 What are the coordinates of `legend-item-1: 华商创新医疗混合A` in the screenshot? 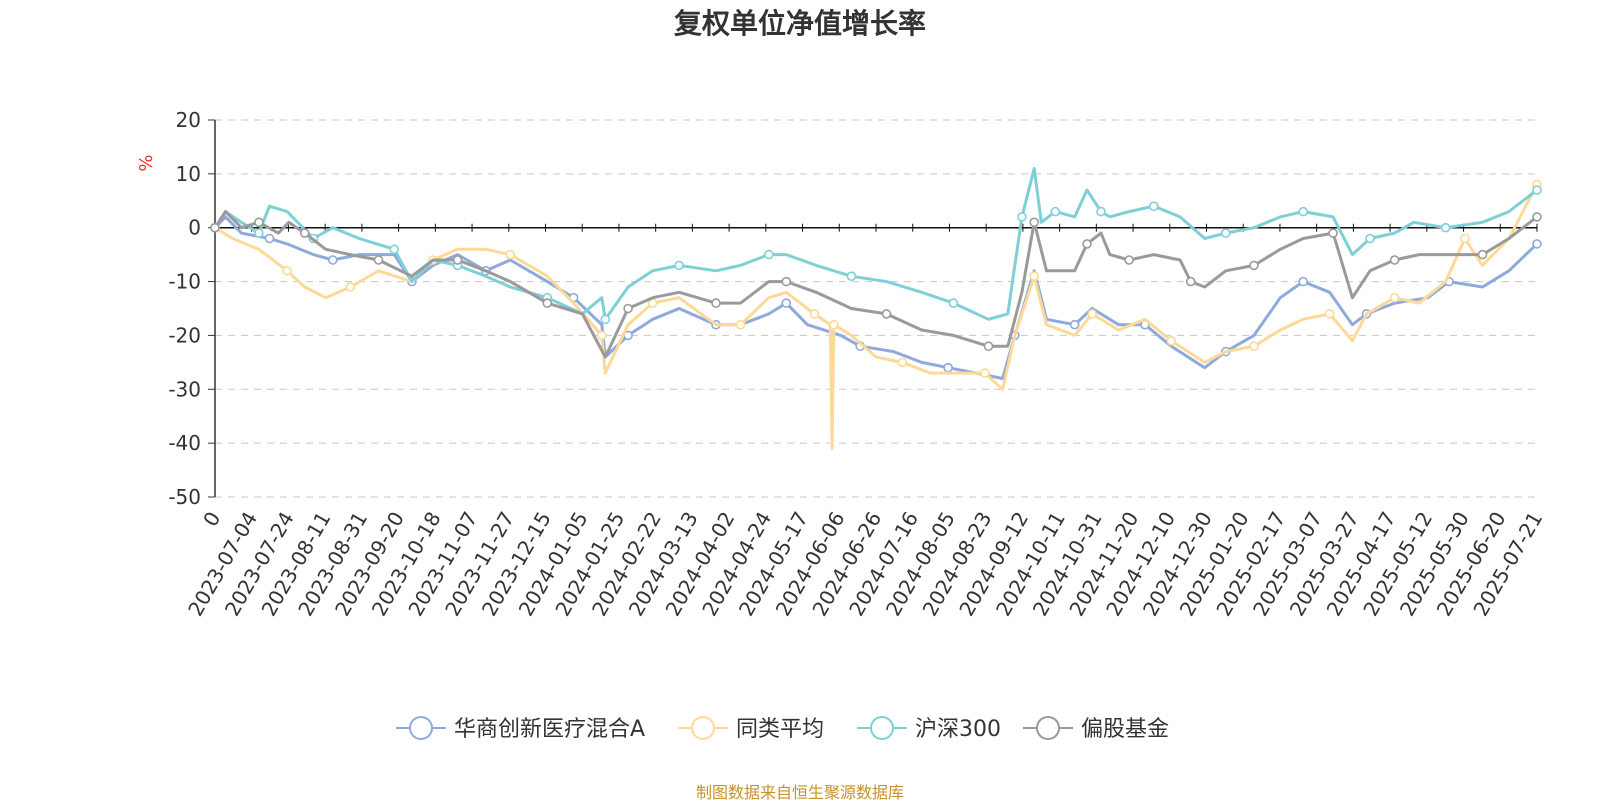 It's located at (520, 729).